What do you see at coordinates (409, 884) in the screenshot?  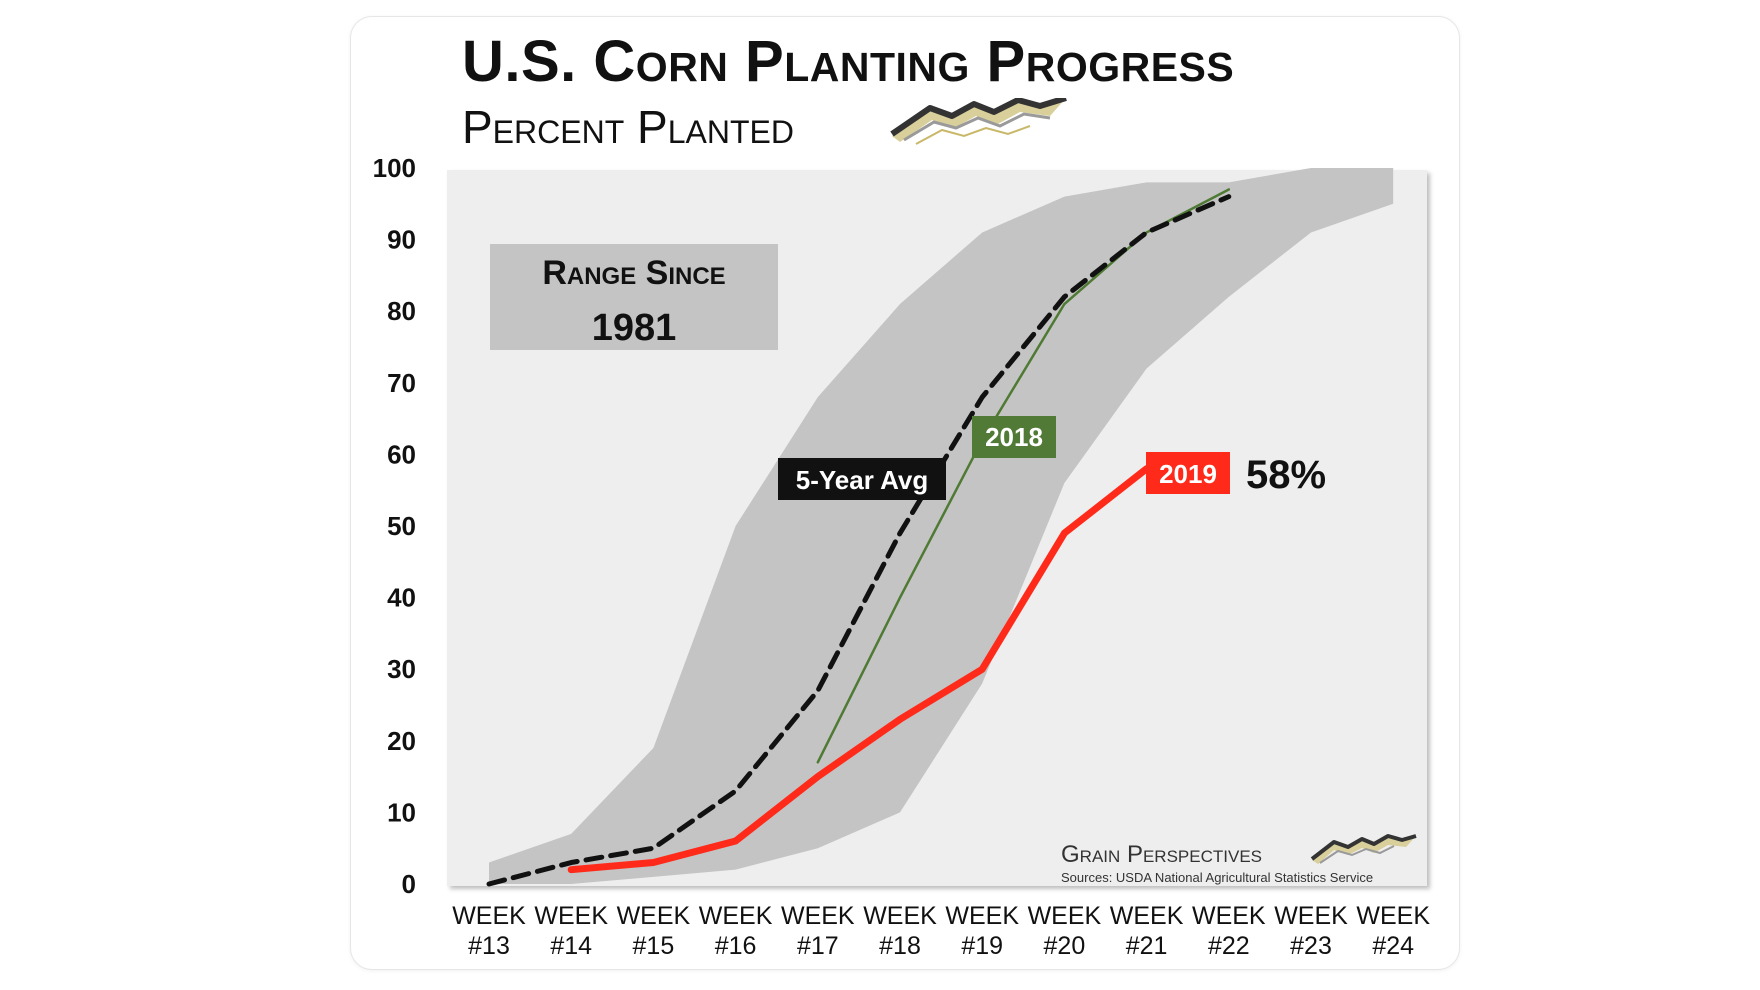 I see `y-tick-label: 0` at bounding box center [409, 884].